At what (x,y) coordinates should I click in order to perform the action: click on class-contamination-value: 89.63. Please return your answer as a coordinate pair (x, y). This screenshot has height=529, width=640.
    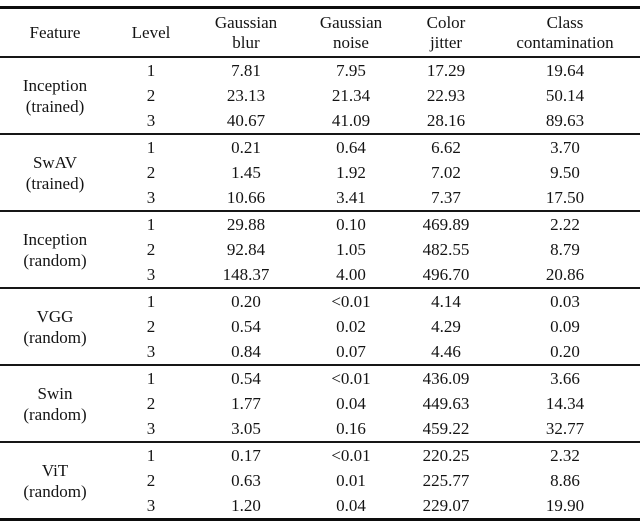
    Looking at the image, I should click on (565, 120).